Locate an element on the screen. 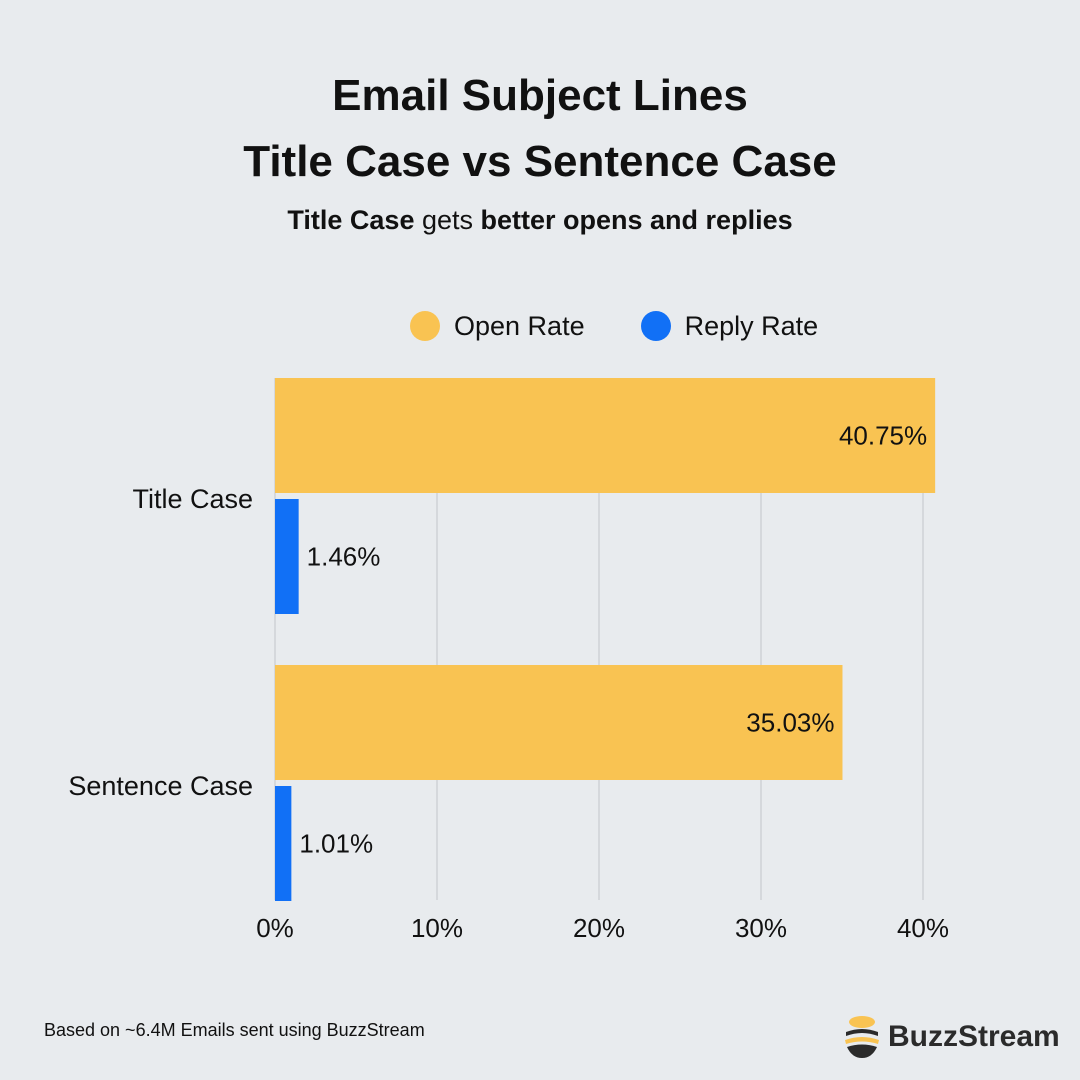 The image size is (1080, 1080). legend-item-reply-rate: Reply Rate is located at coordinates (729, 326).